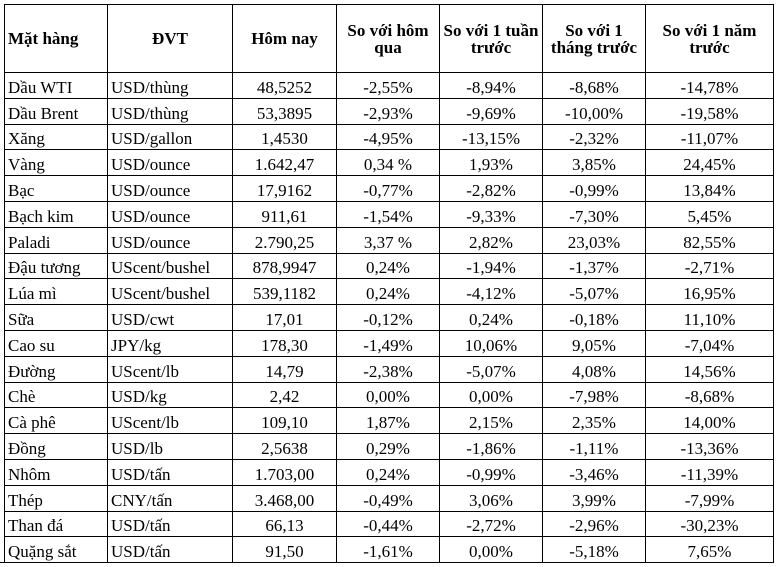 The height and width of the screenshot is (567, 783). I want to click on cell-vs-week: -1,86%, so click(491, 446).